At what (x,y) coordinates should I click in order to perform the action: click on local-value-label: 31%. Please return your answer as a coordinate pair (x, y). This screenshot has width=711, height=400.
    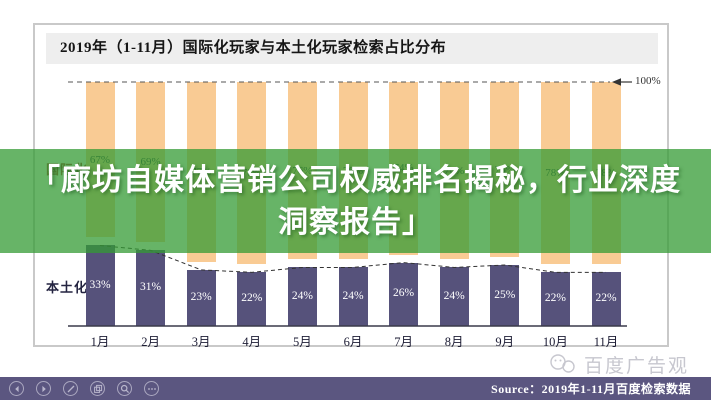
    Looking at the image, I should click on (151, 287).